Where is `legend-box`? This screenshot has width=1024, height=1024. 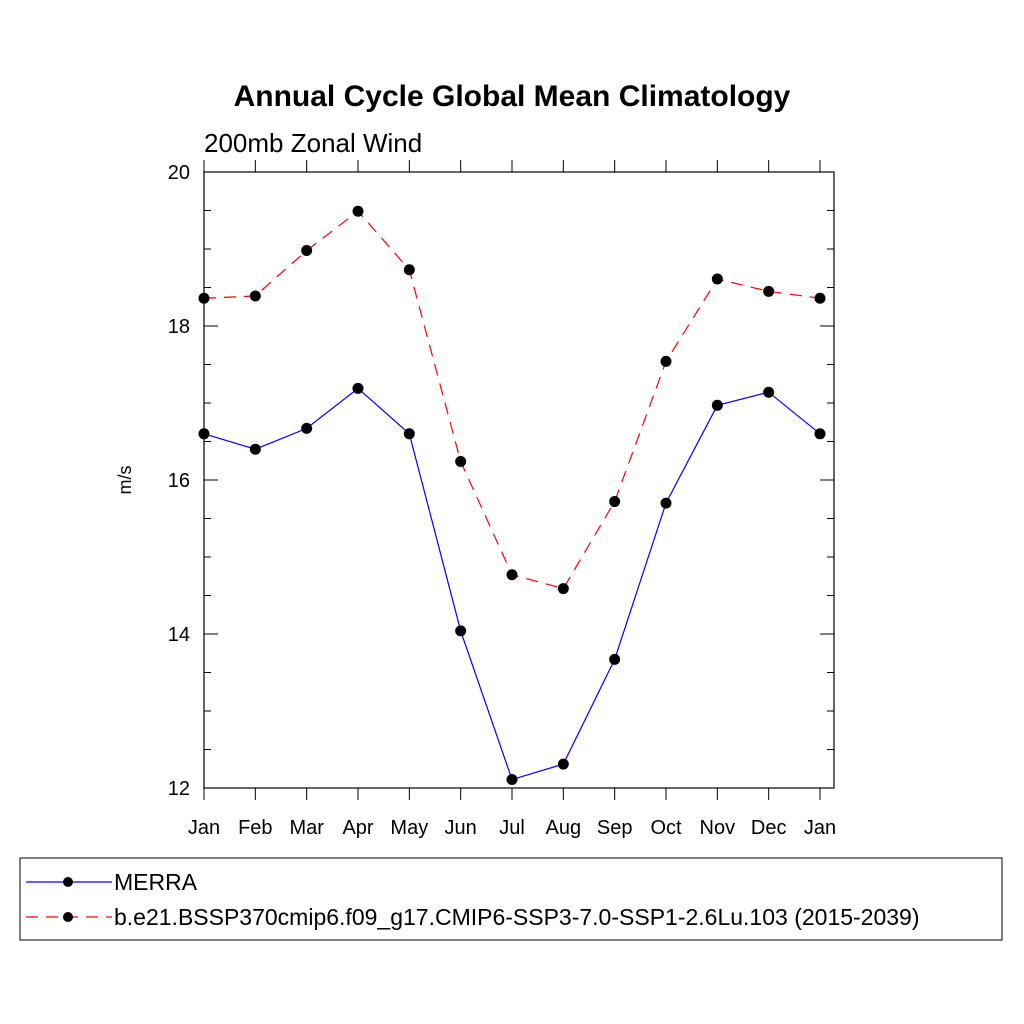 legend-box is located at coordinates (511, 899).